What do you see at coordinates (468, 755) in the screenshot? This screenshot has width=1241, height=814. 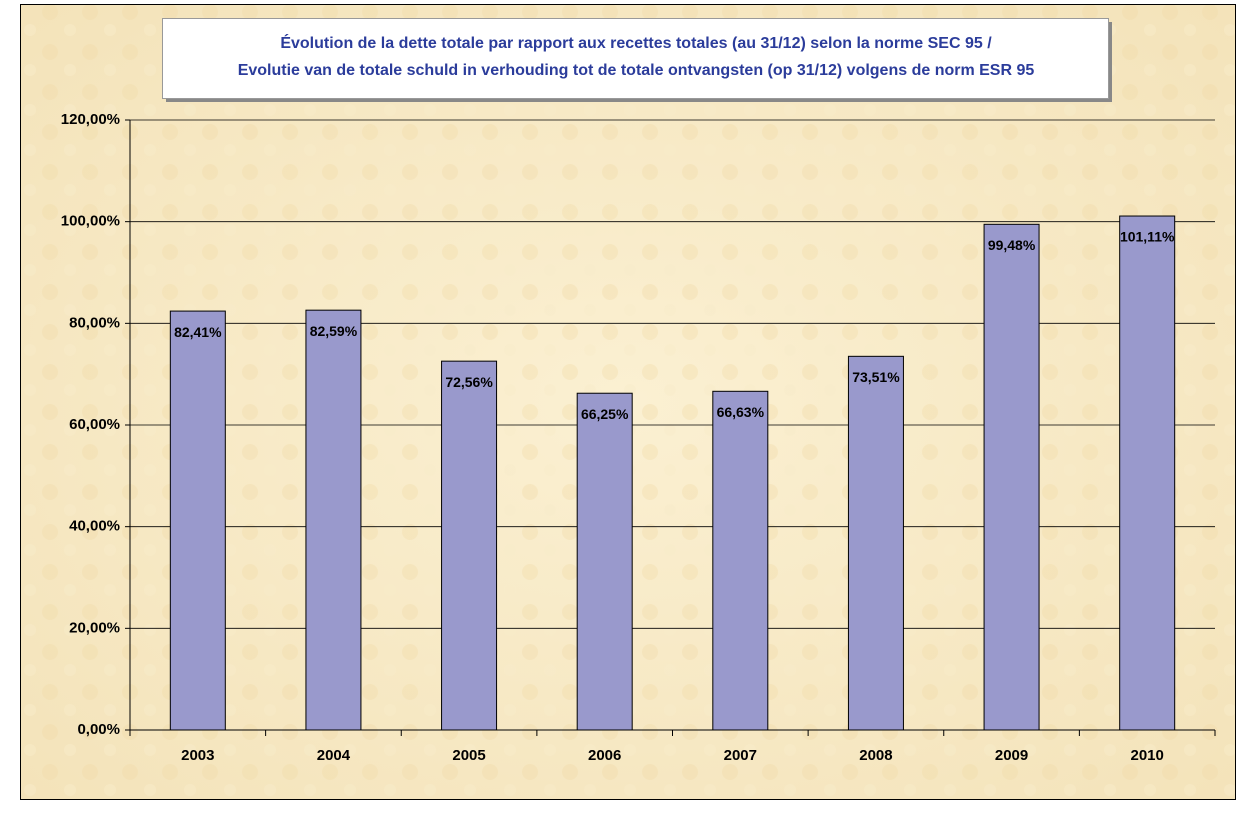 I see `x-tick-label: 2005` at bounding box center [468, 755].